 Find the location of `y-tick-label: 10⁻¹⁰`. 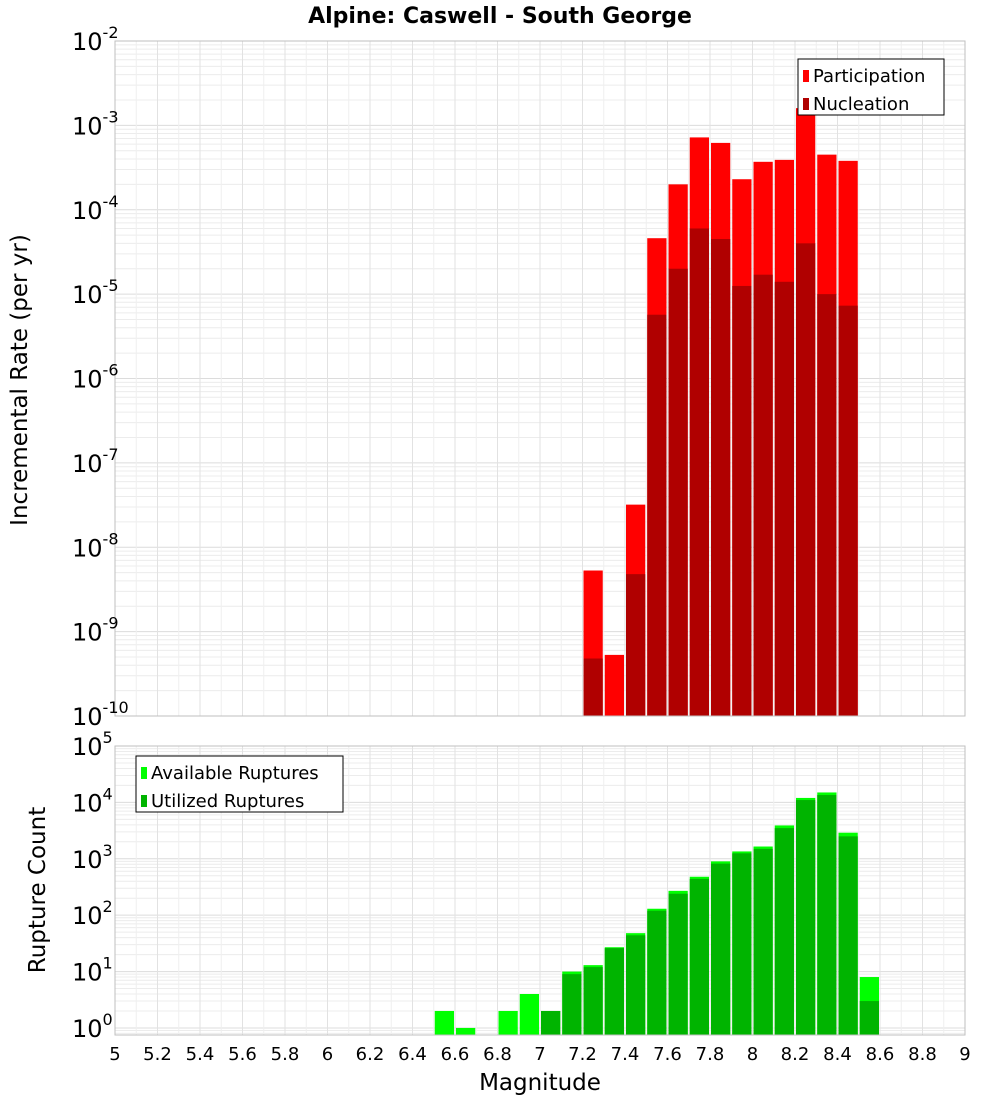

y-tick-label: 10⁻¹⁰ is located at coordinates (100, 714).